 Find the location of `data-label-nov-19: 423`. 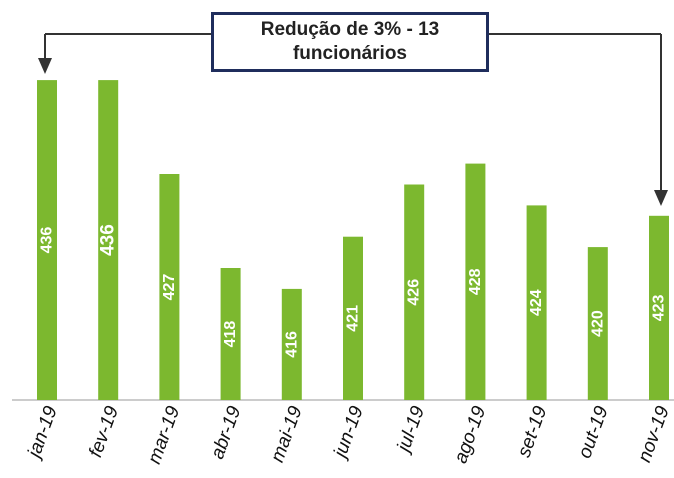

data-label-nov-19: 423 is located at coordinates (659, 307).